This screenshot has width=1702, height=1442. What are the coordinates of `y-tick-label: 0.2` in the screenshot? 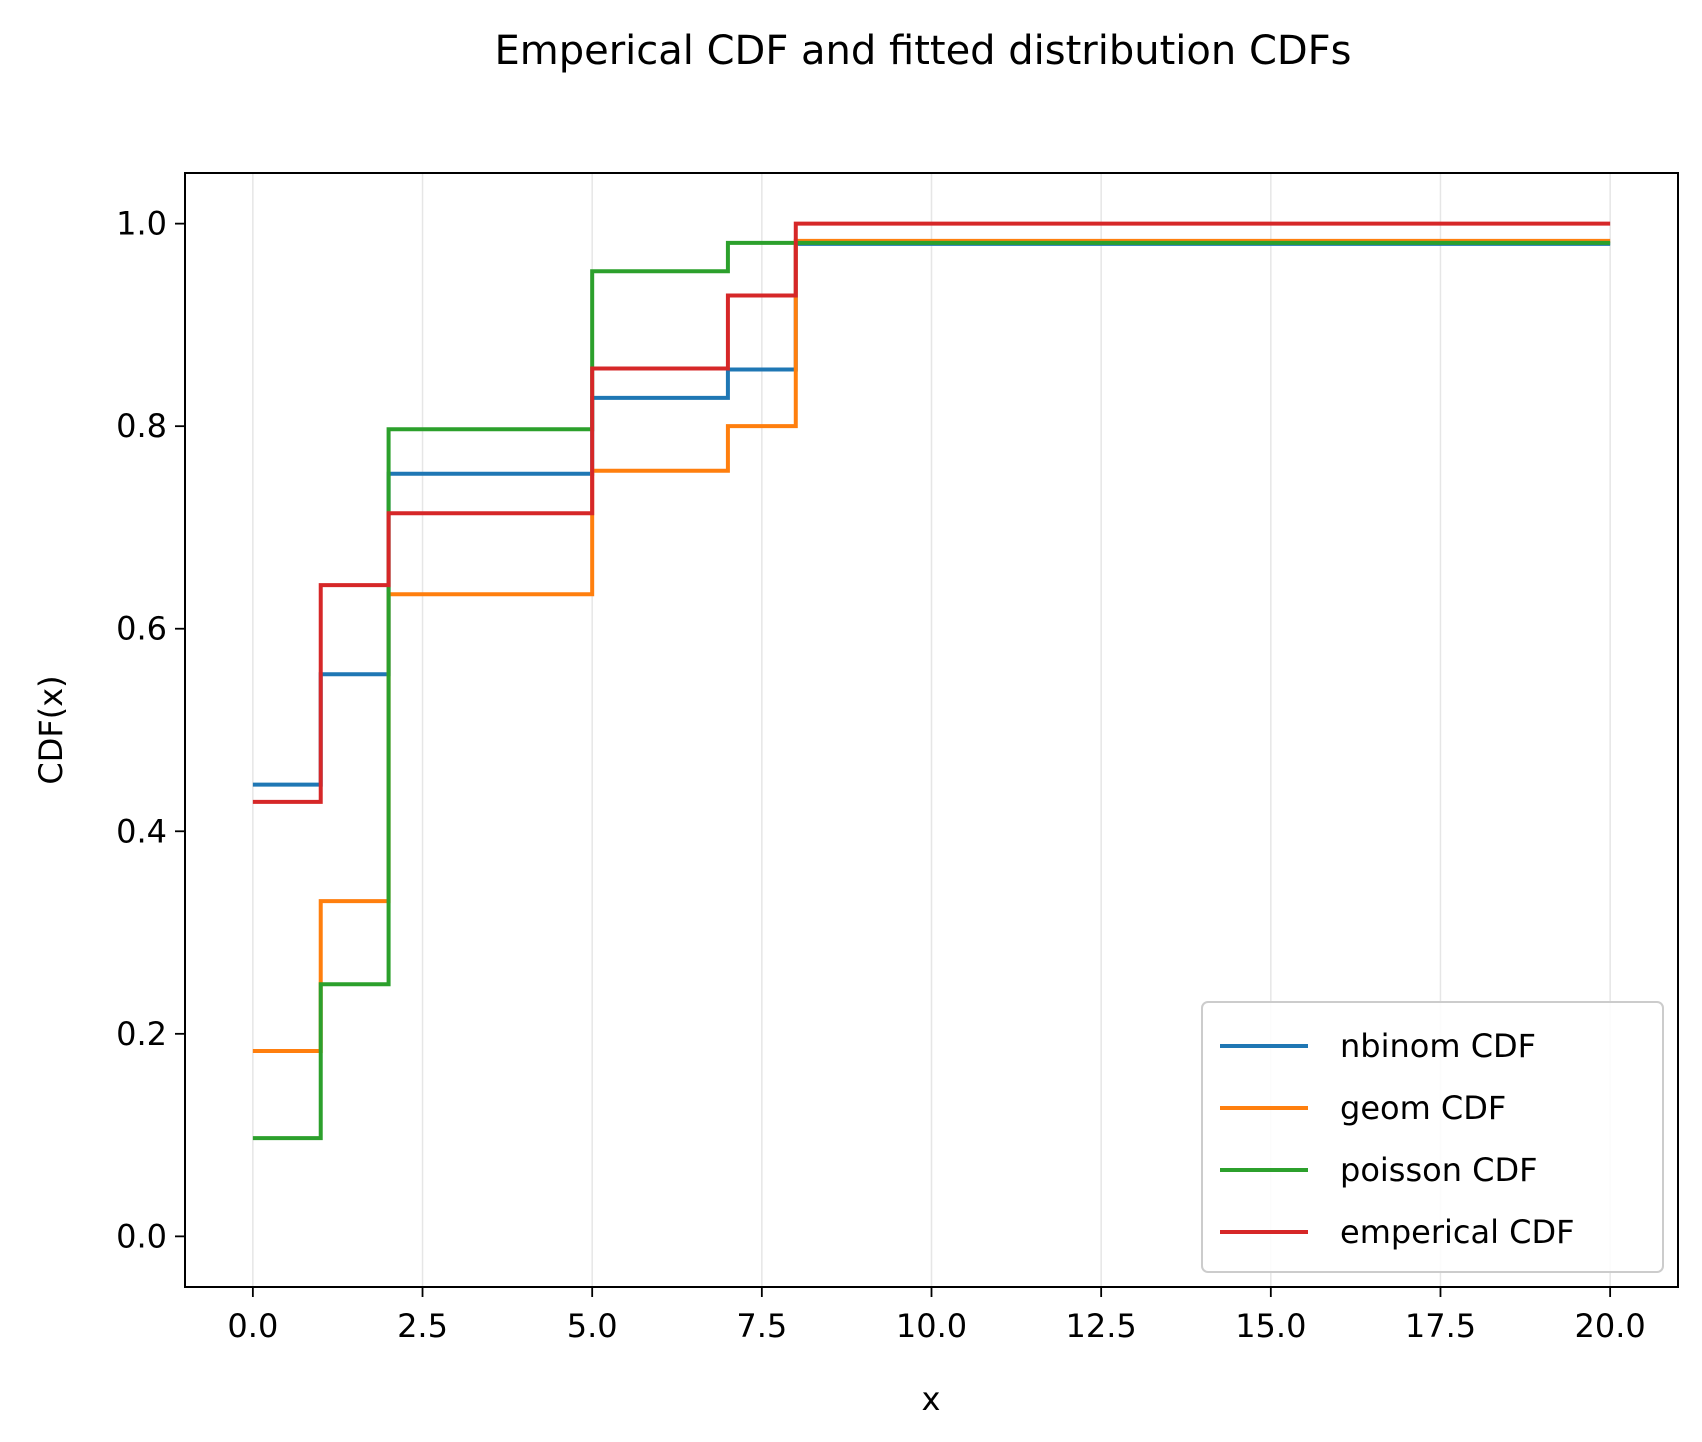 It's located at (141, 1034).